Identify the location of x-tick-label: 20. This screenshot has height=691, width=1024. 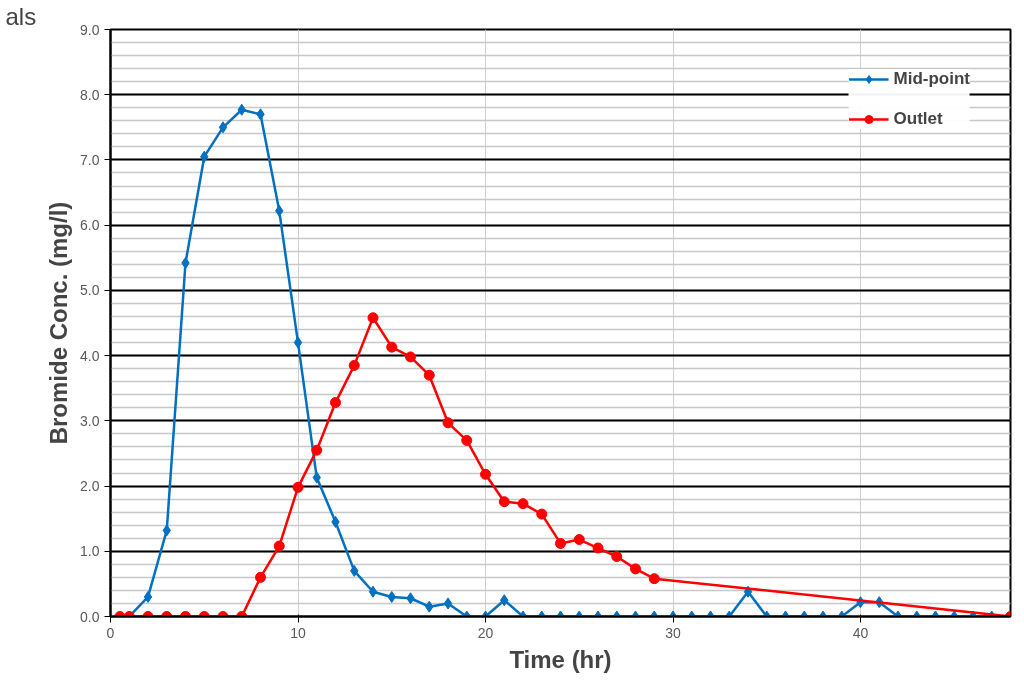
(485, 632).